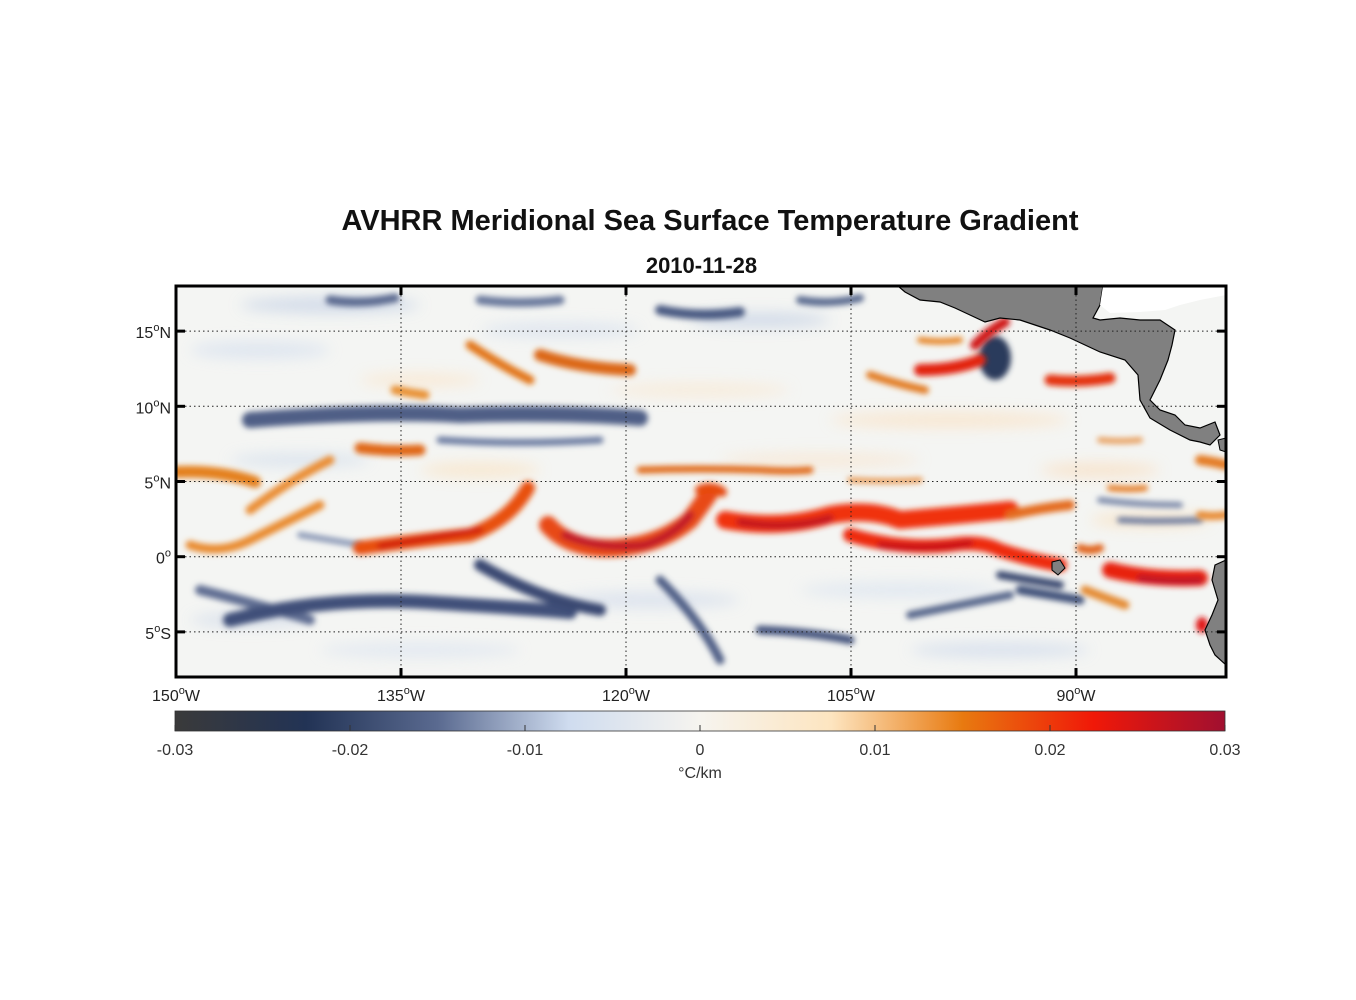 The height and width of the screenshot is (1000, 1356). What do you see at coordinates (175, 750) in the screenshot?
I see `colorbar-tick-label: -0.03` at bounding box center [175, 750].